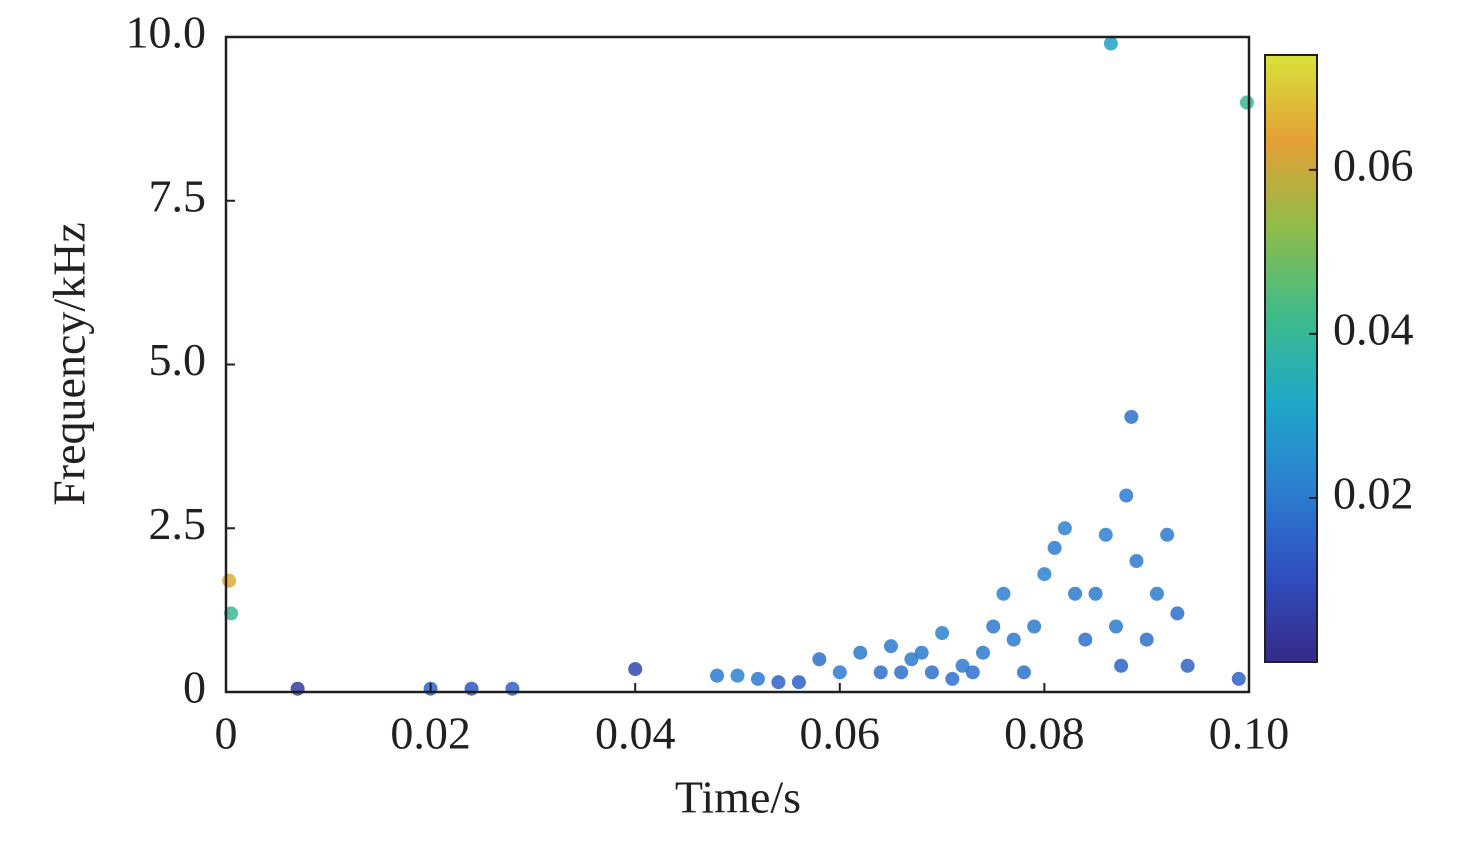 This screenshot has height=848, width=1476. I want to click on colorbar-tick-label: 0.02, so click(1373, 493).